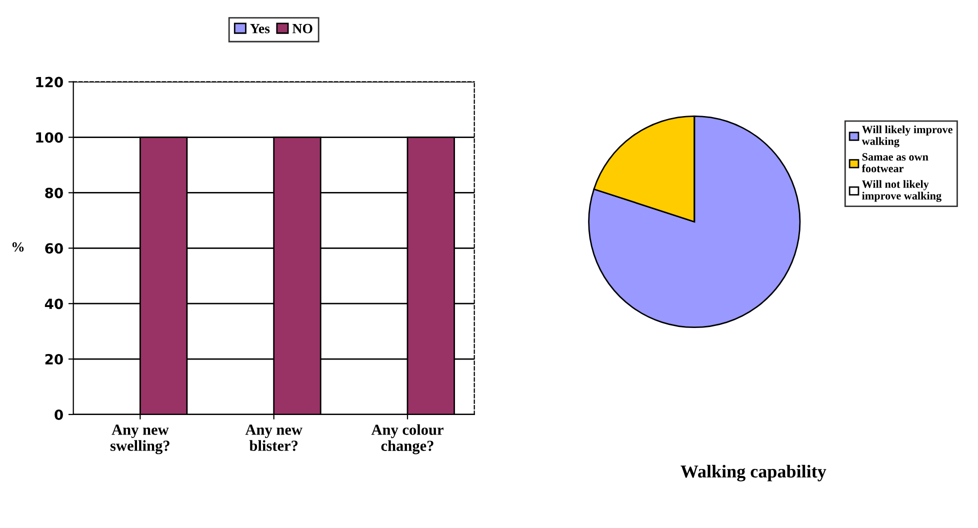  I want to click on y-axis-title: %, so click(18, 247).